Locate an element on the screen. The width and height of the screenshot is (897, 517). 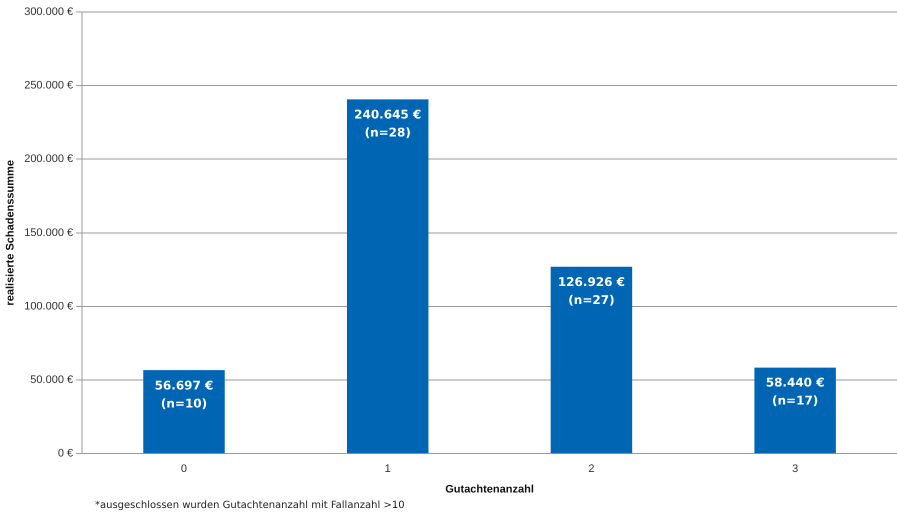
y-tick-label: 200.000 € is located at coordinates (49, 159).